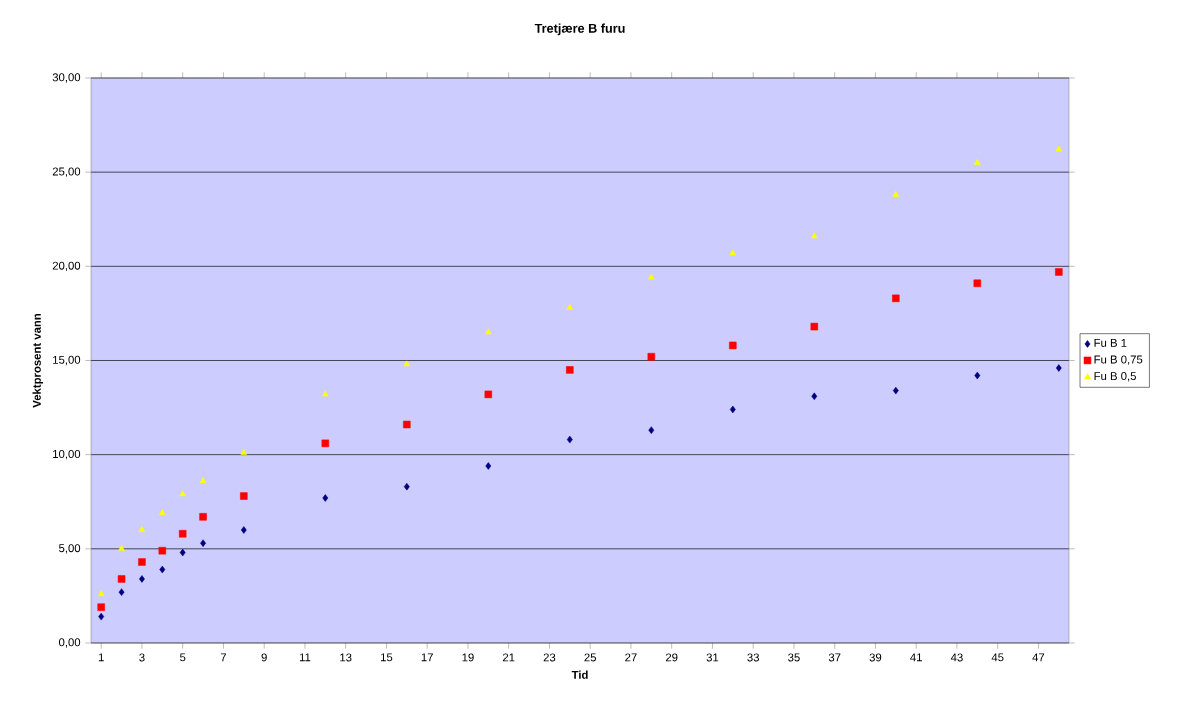 The height and width of the screenshot is (709, 1186). I want to click on y-tick-label: 10,00, so click(67, 454).